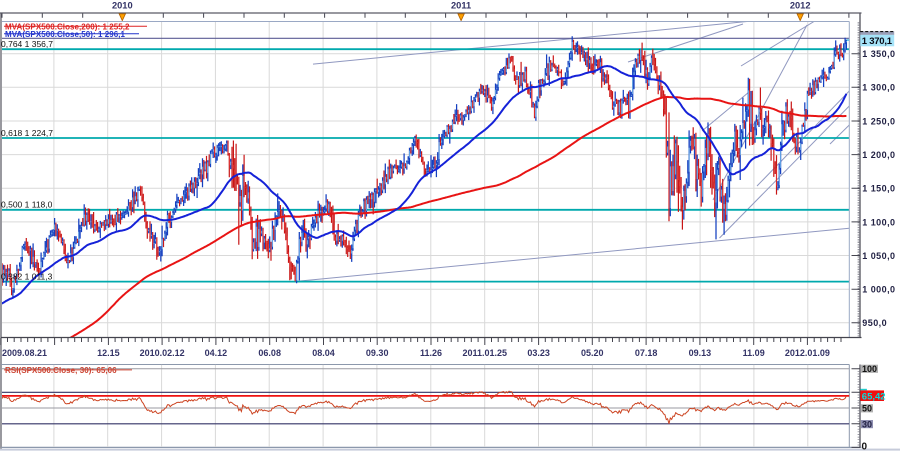  Describe the element at coordinates (867, 409) in the screenshot. I see `svg-text: 50` at that location.